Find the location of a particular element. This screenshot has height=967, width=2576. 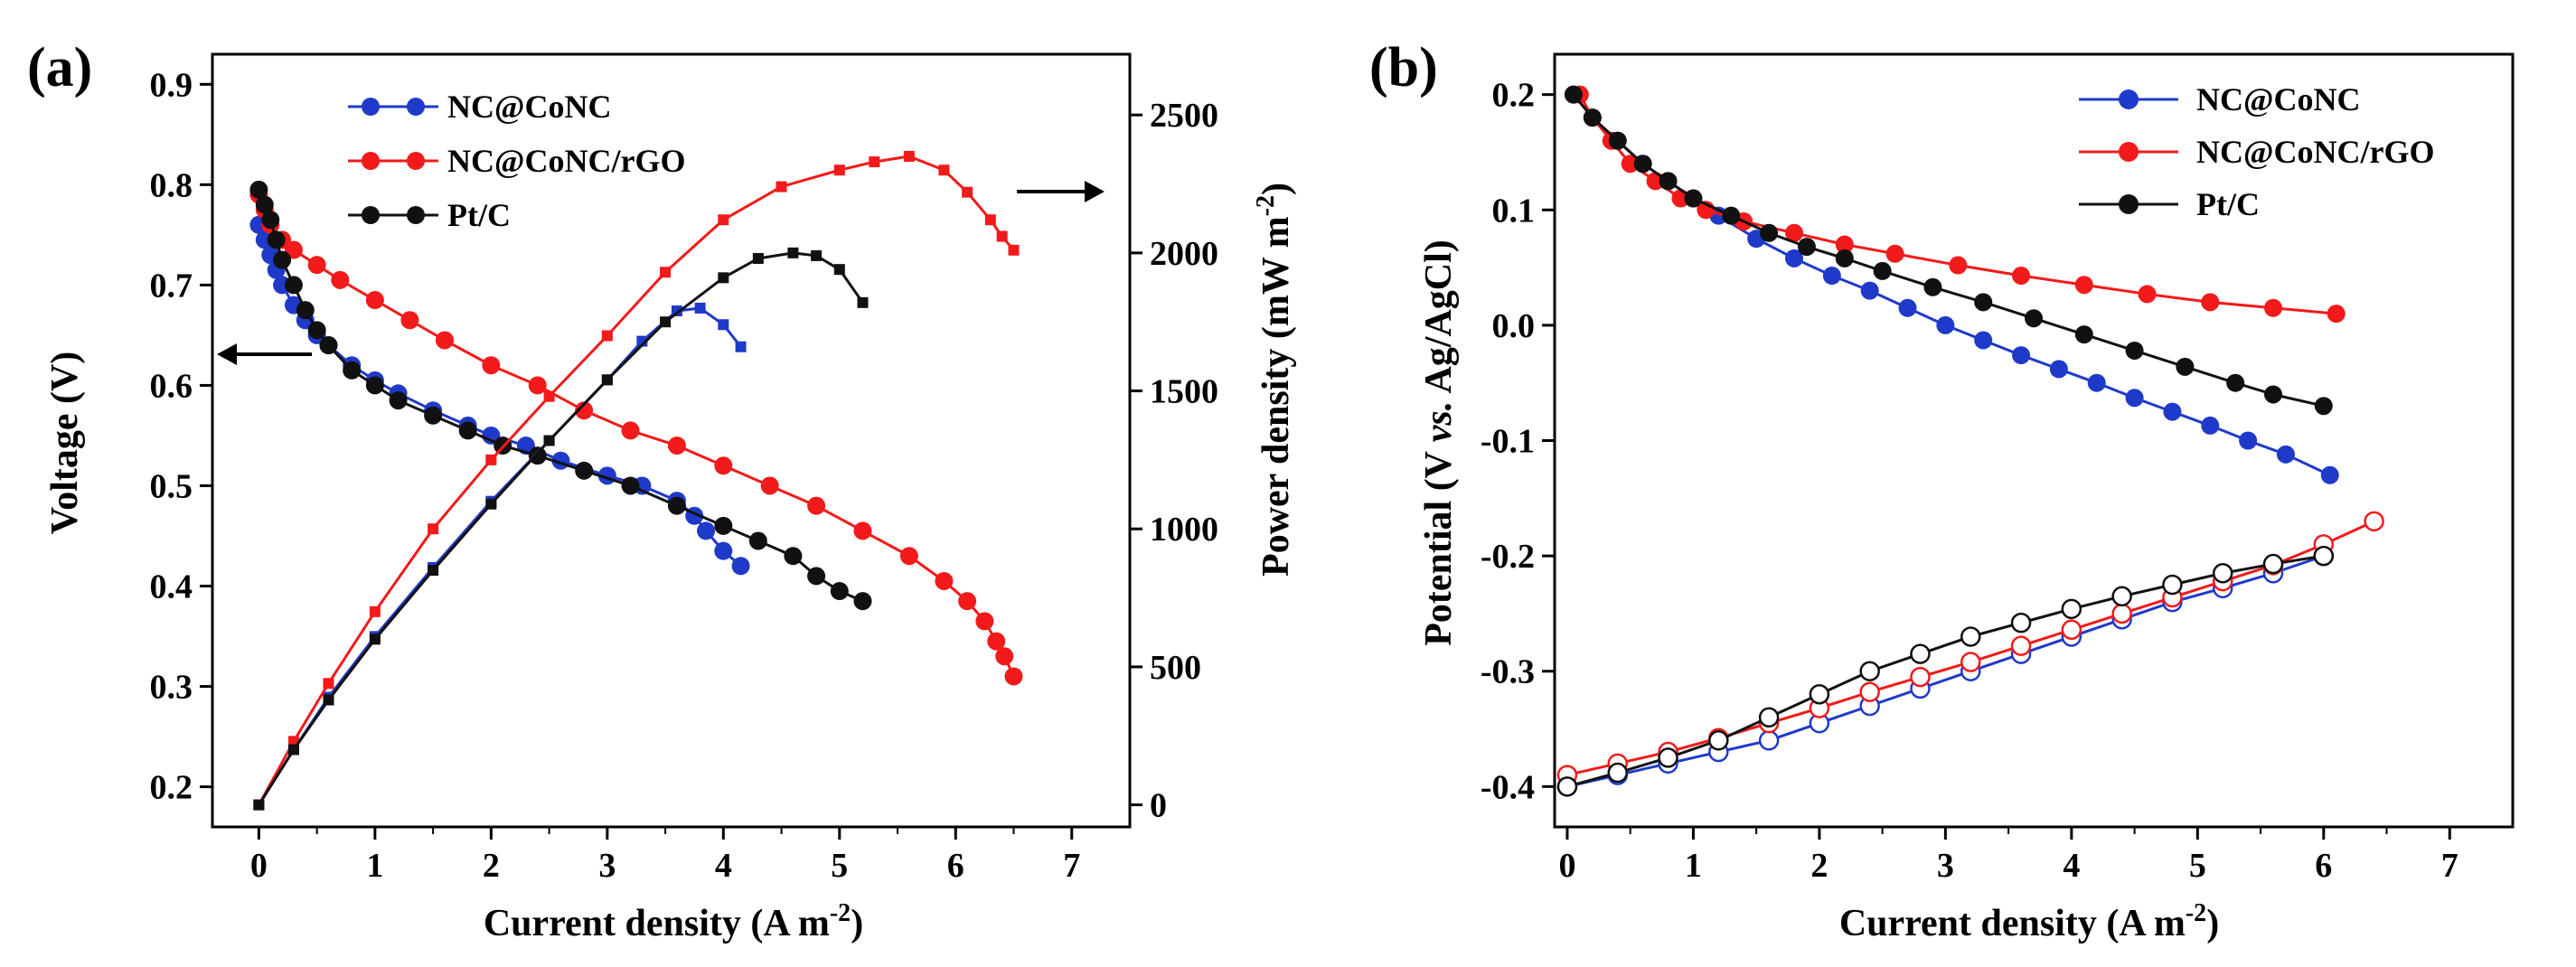

legend-item-nc-conc: NC@CoNC is located at coordinates (480, 107).